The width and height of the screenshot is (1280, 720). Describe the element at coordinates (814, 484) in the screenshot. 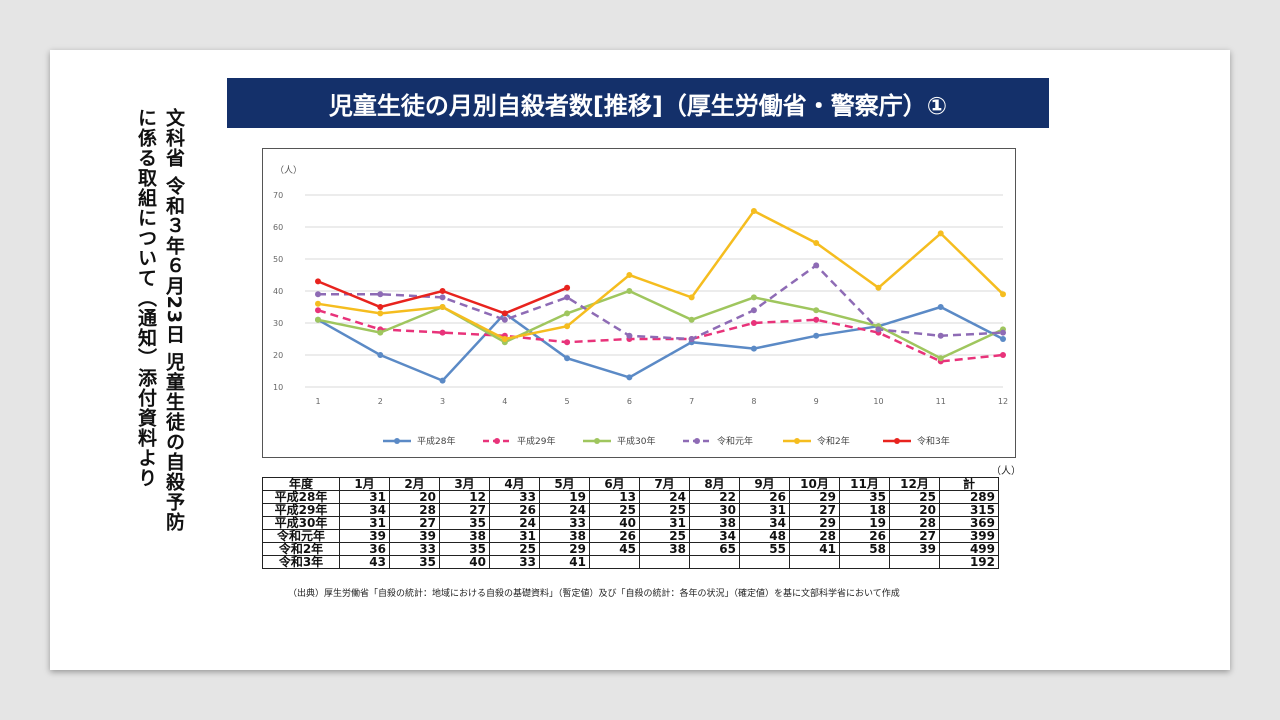

I see `table-header-cell: 10月` at that location.